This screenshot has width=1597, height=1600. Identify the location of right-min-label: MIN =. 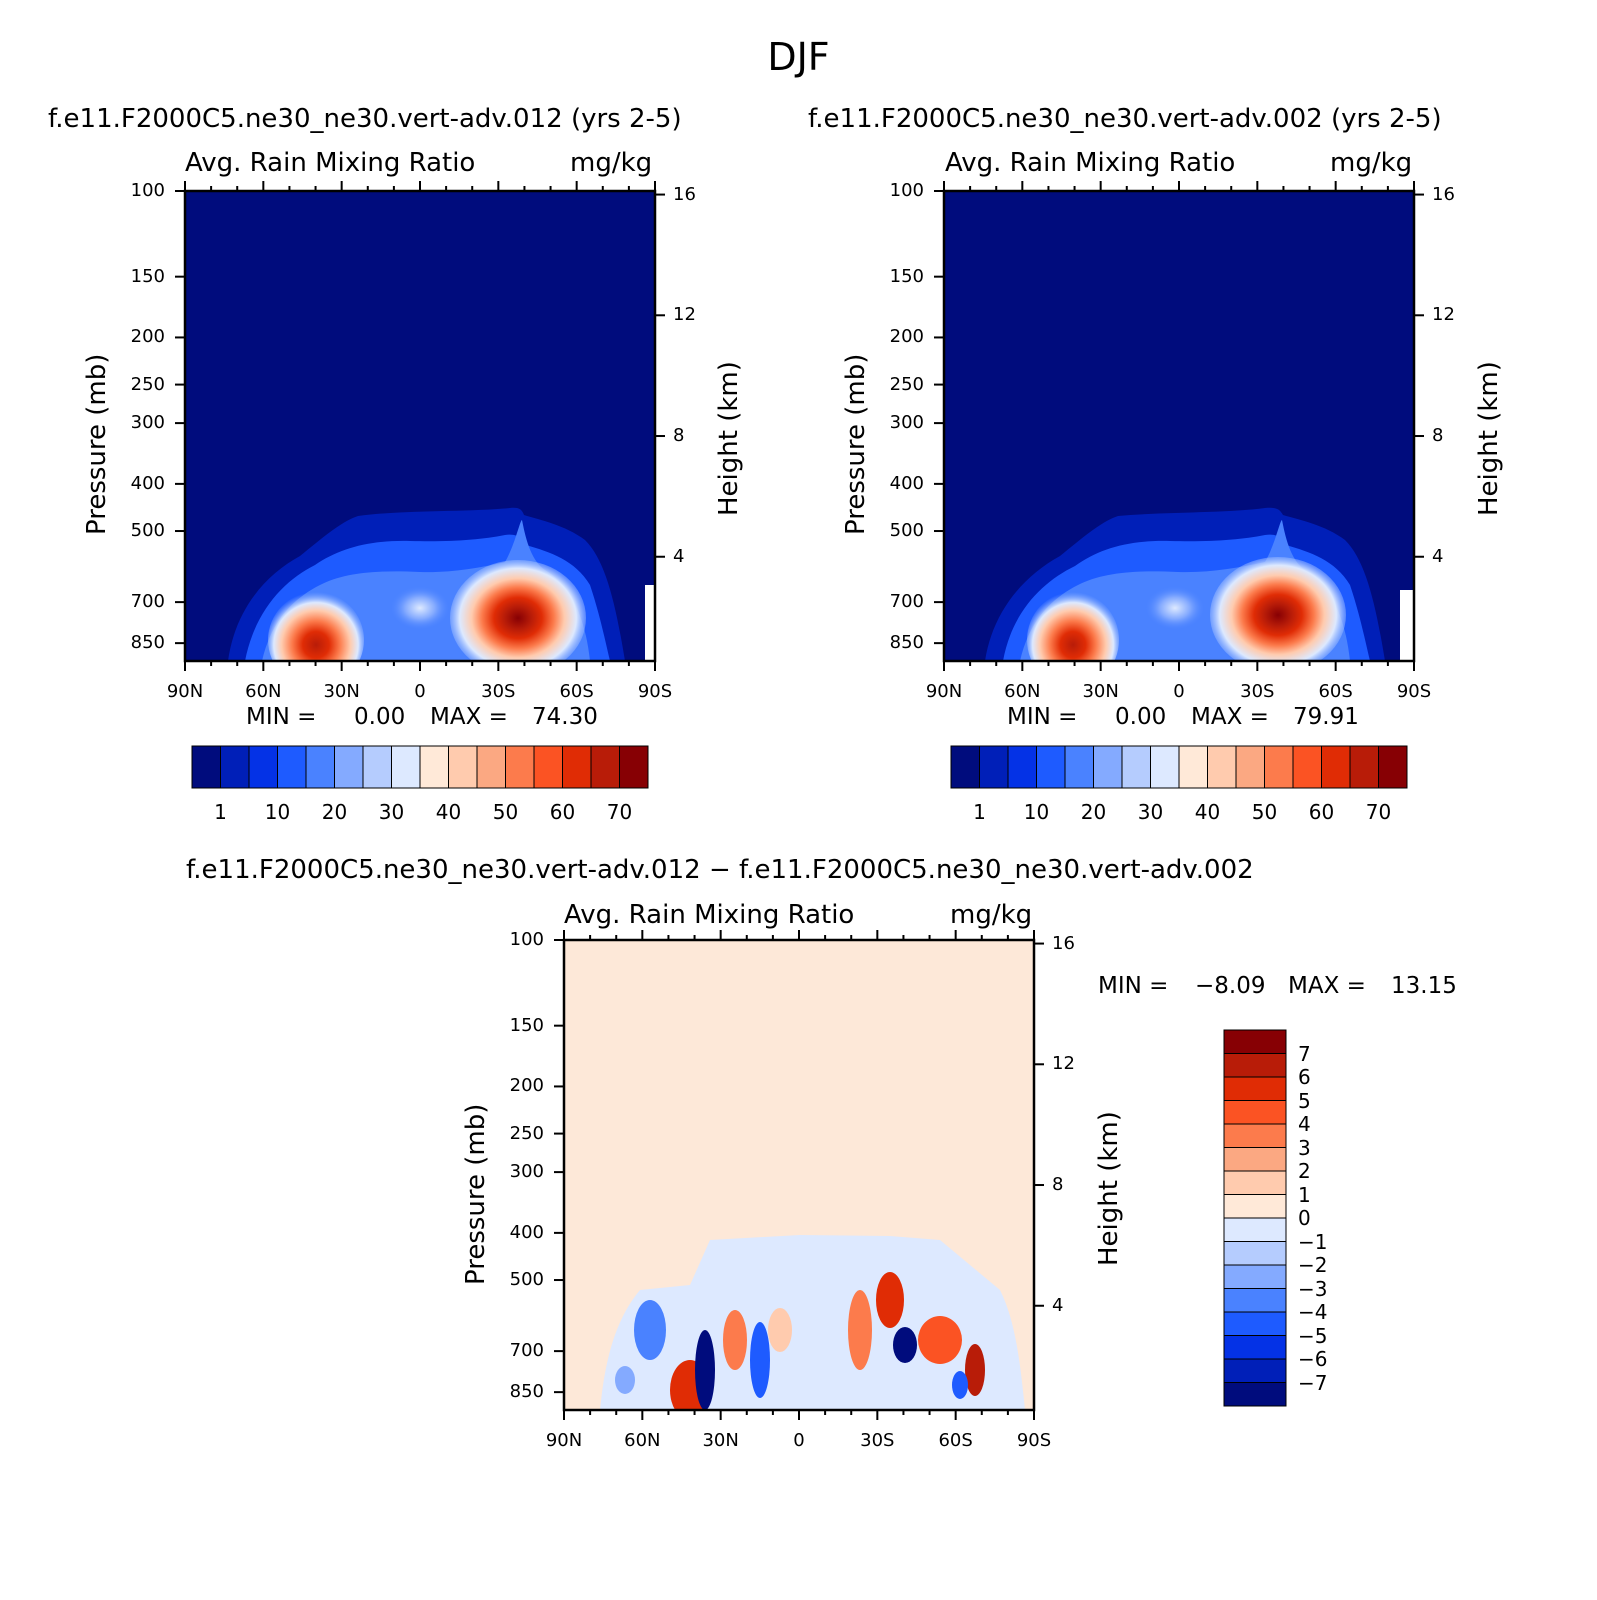
(1042, 717).